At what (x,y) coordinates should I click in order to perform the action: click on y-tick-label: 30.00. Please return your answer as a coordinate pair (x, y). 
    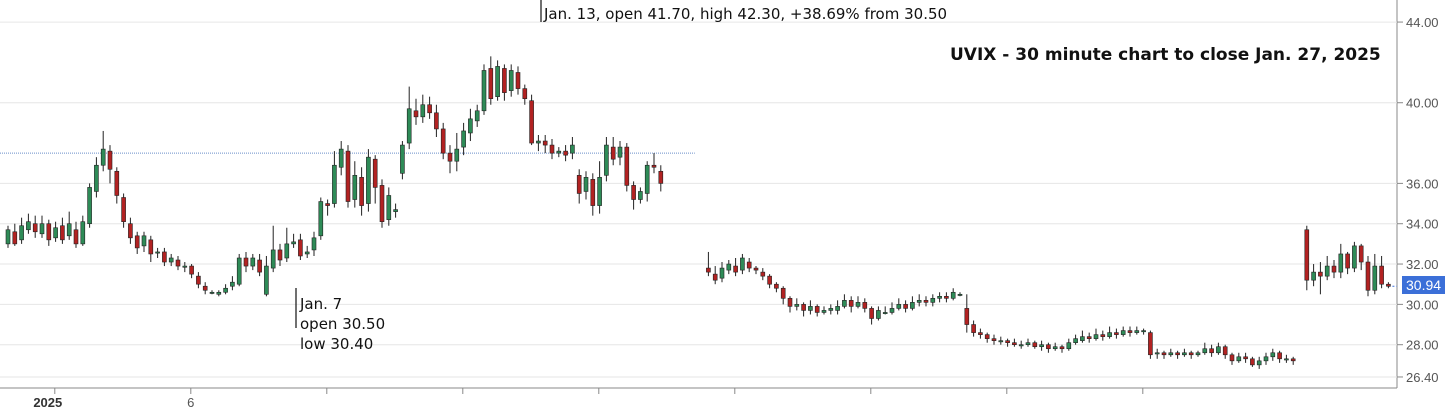
    Looking at the image, I should click on (1422, 304).